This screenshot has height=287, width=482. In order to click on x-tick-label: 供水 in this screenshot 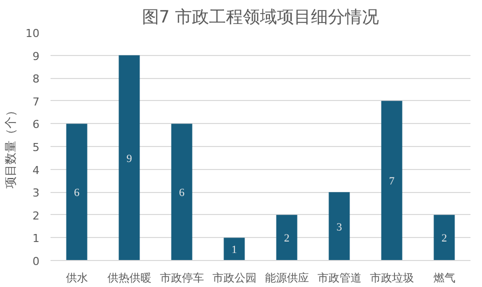, I will do `click(77, 278)`.